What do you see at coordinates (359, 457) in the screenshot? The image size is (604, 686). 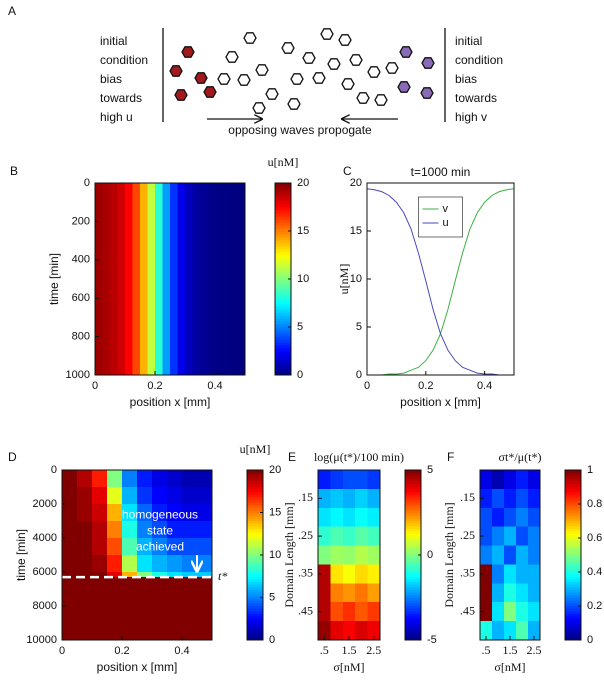 I see `chart-title: log(μ(t*)/100 min)` at bounding box center [359, 457].